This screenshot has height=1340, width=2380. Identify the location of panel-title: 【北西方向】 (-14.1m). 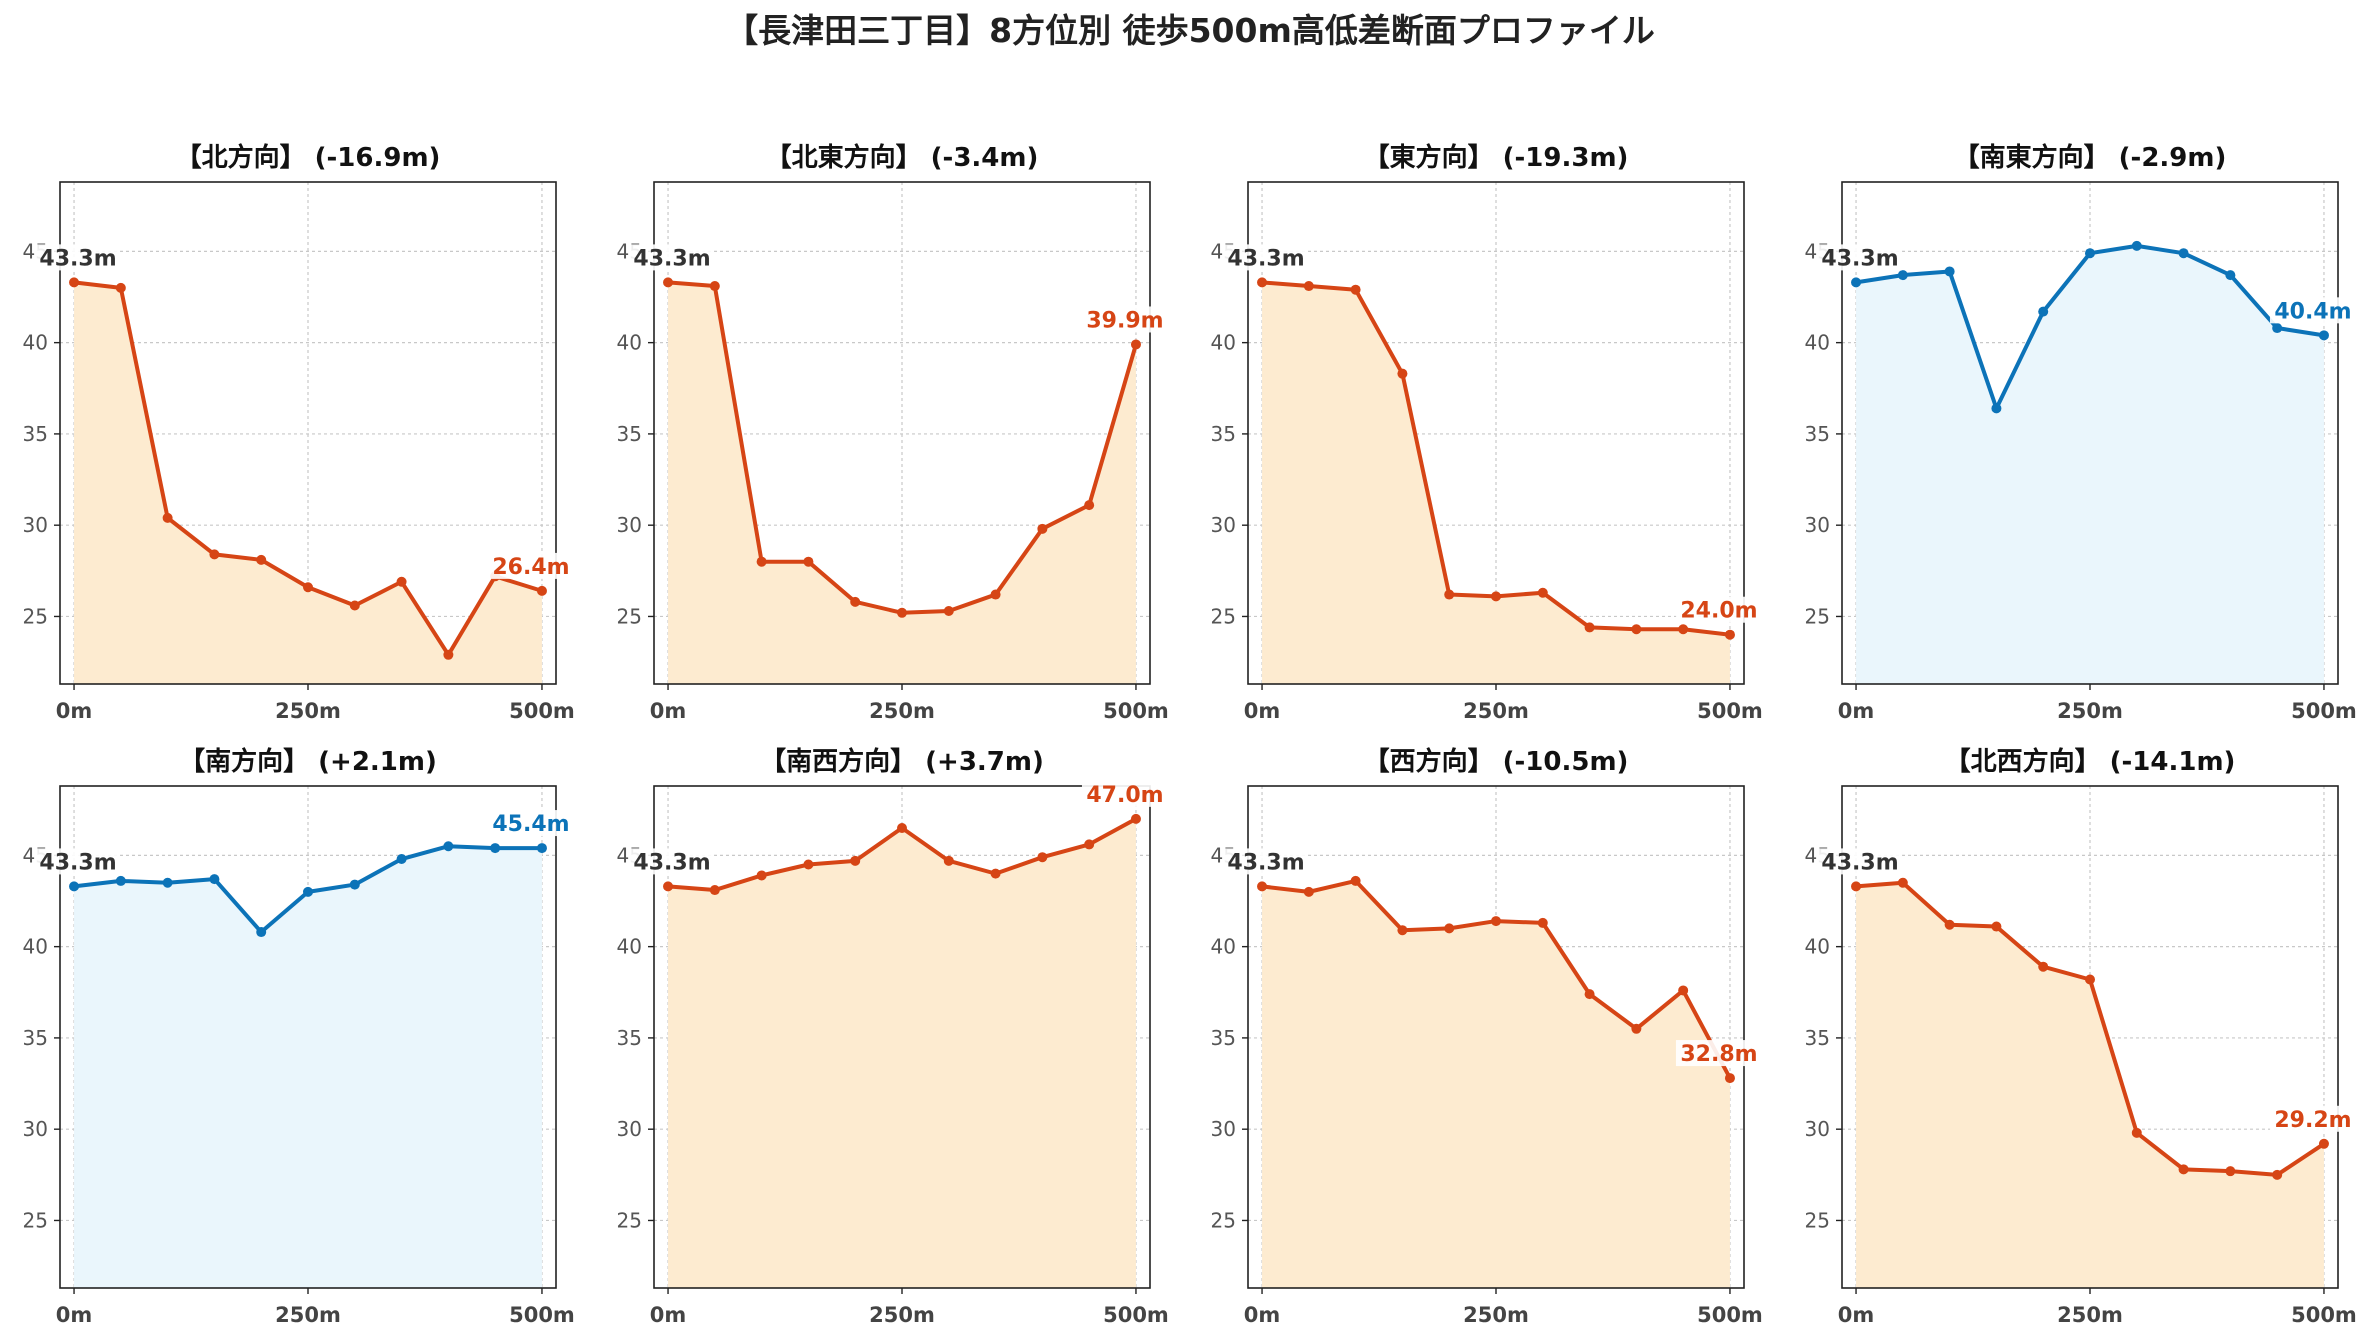
(2090, 761).